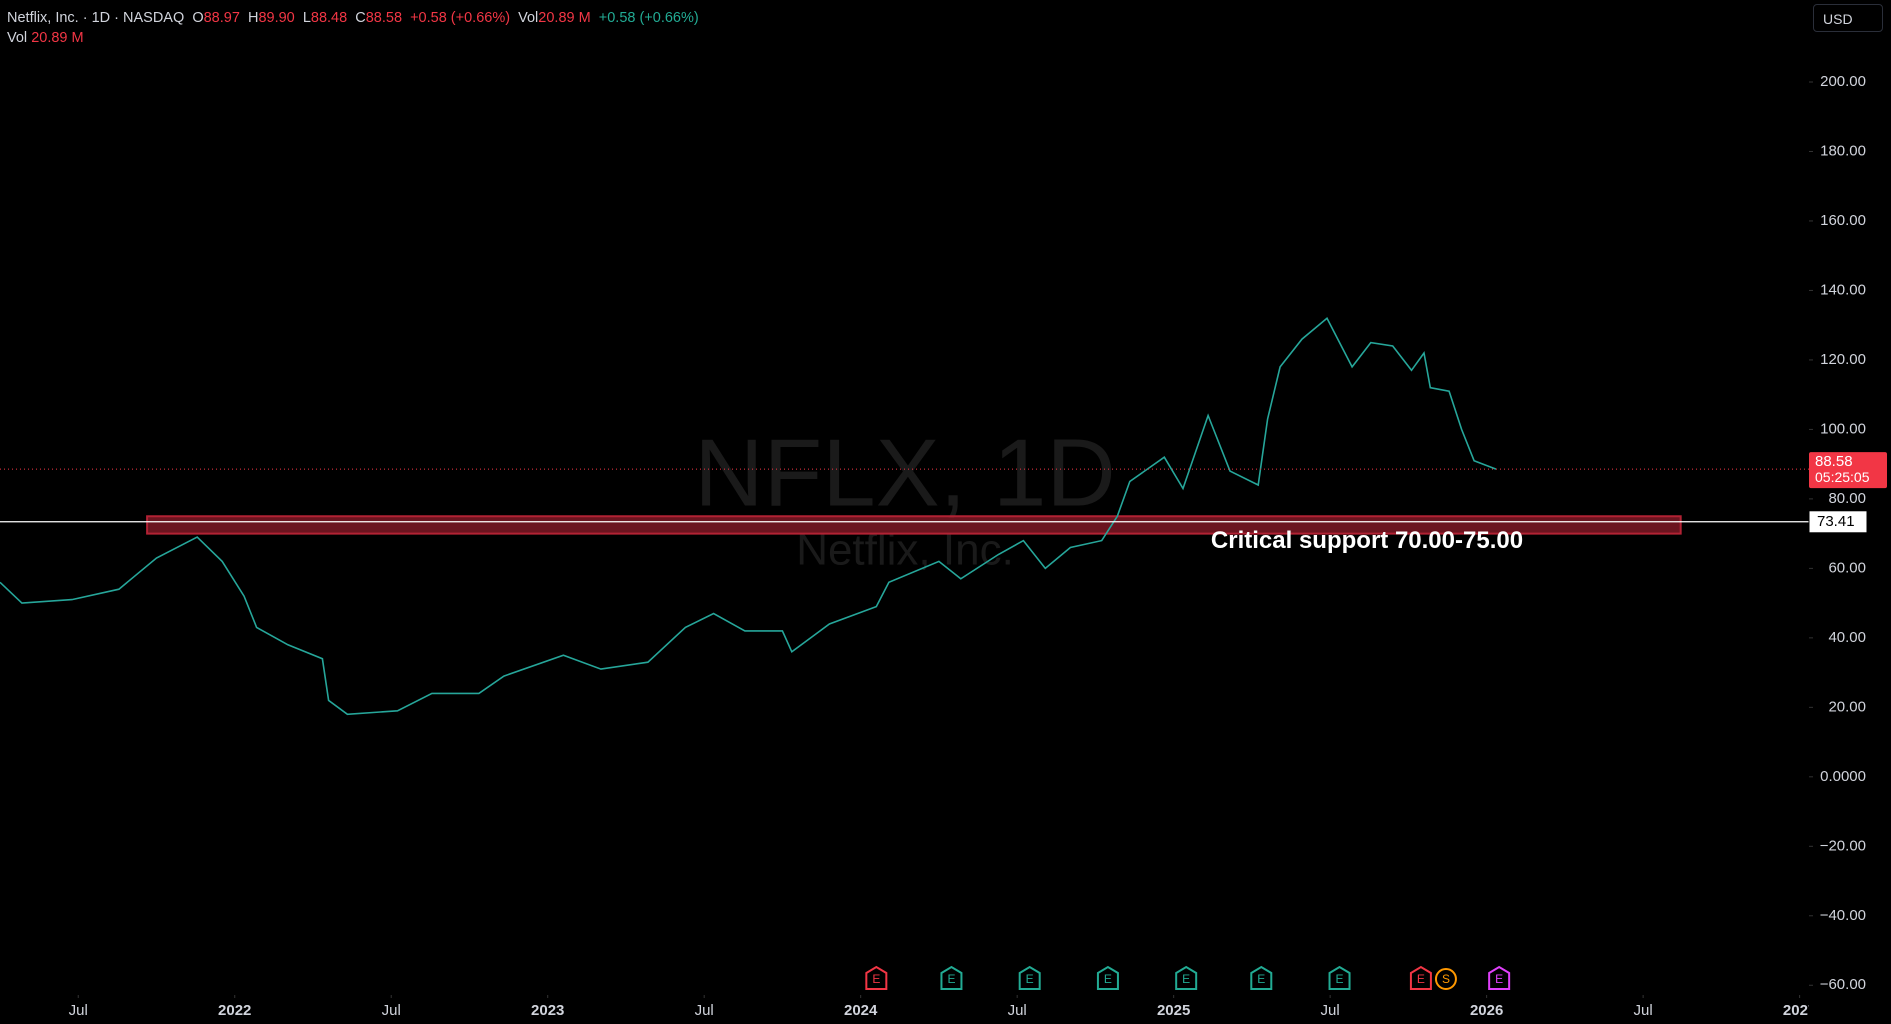 This screenshot has width=1891, height=1024. Describe the element at coordinates (1173, 1010) in the screenshot. I see `x-tick-label: 2025` at that location.